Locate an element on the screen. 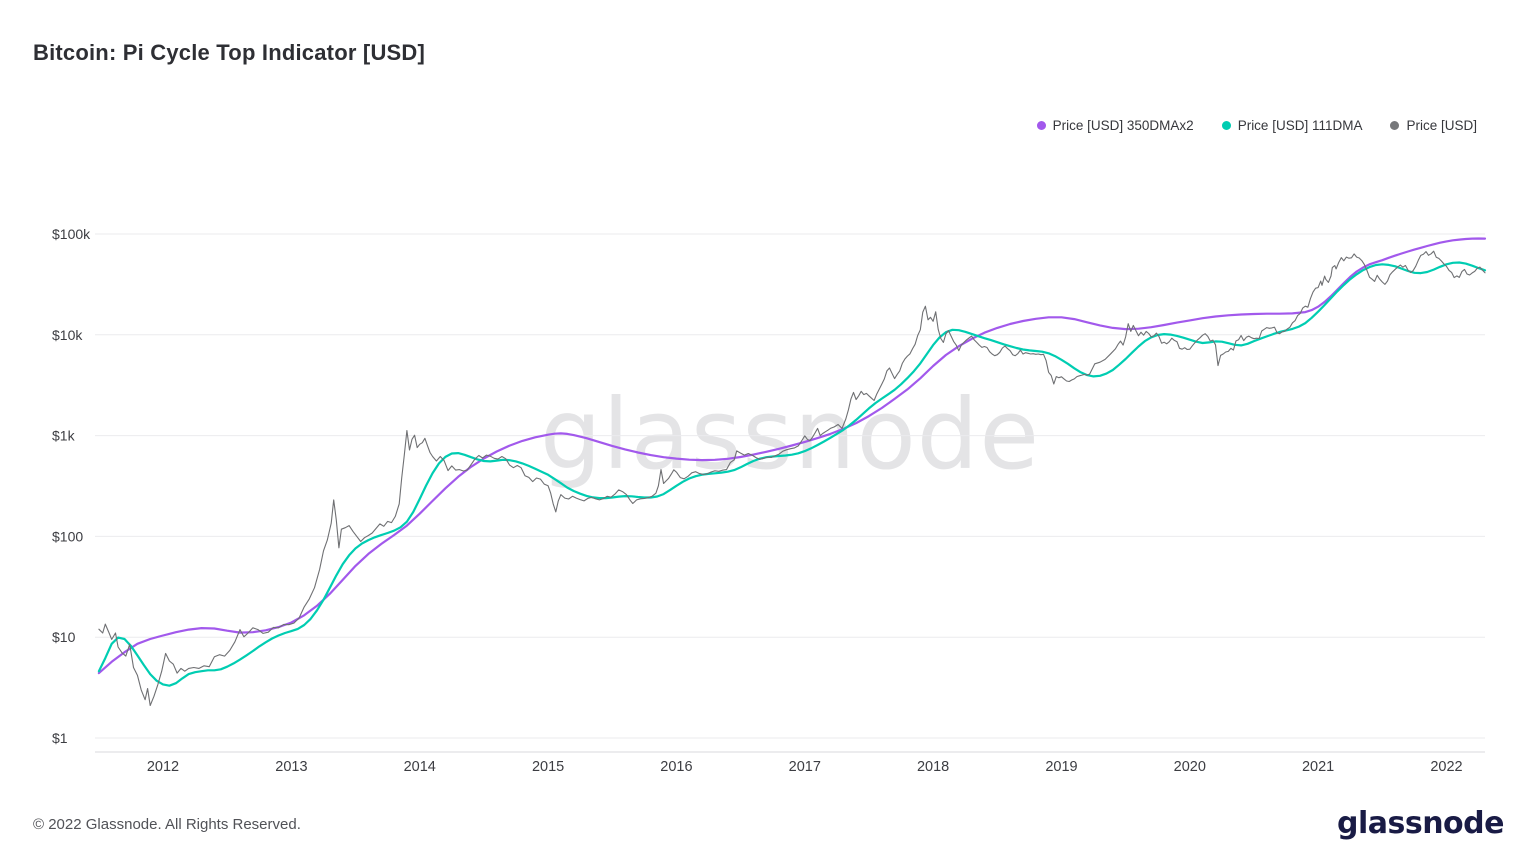  legend-dot-111dma-icon is located at coordinates (1226, 125).